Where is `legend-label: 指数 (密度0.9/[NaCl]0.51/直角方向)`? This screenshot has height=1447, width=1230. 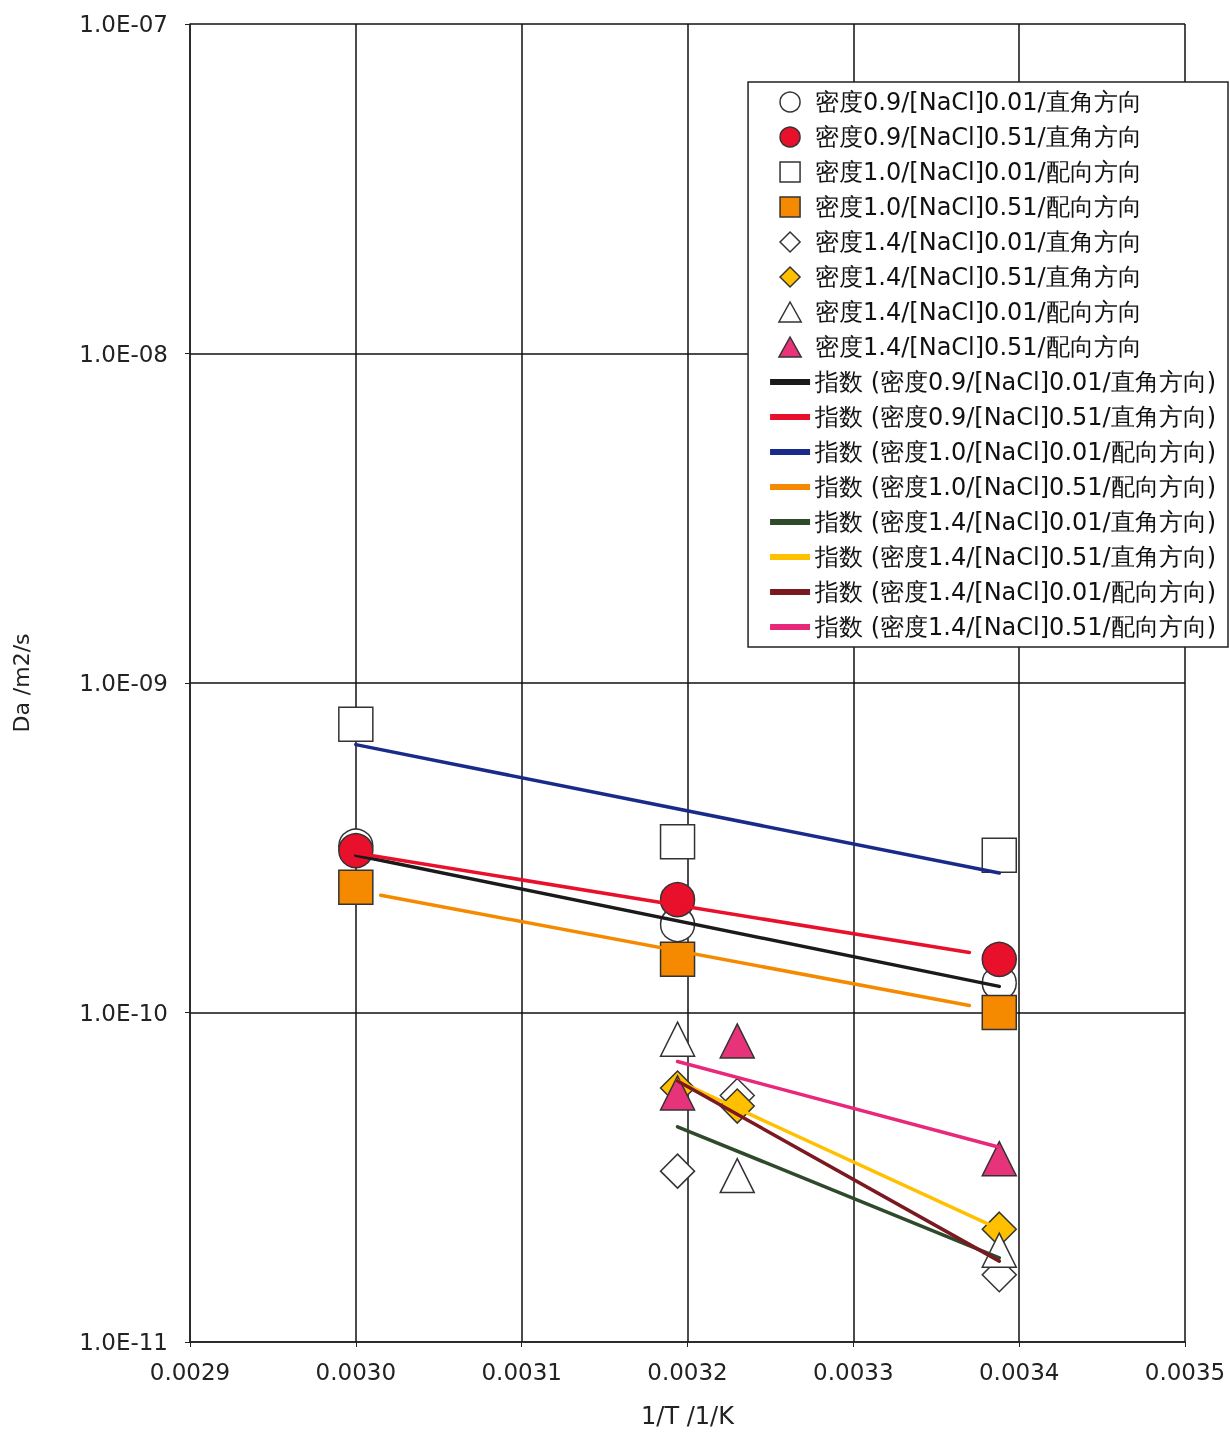 legend-label: 指数 (密度0.9/[NaCl]0.51/直角方向) is located at coordinates (1015, 417).